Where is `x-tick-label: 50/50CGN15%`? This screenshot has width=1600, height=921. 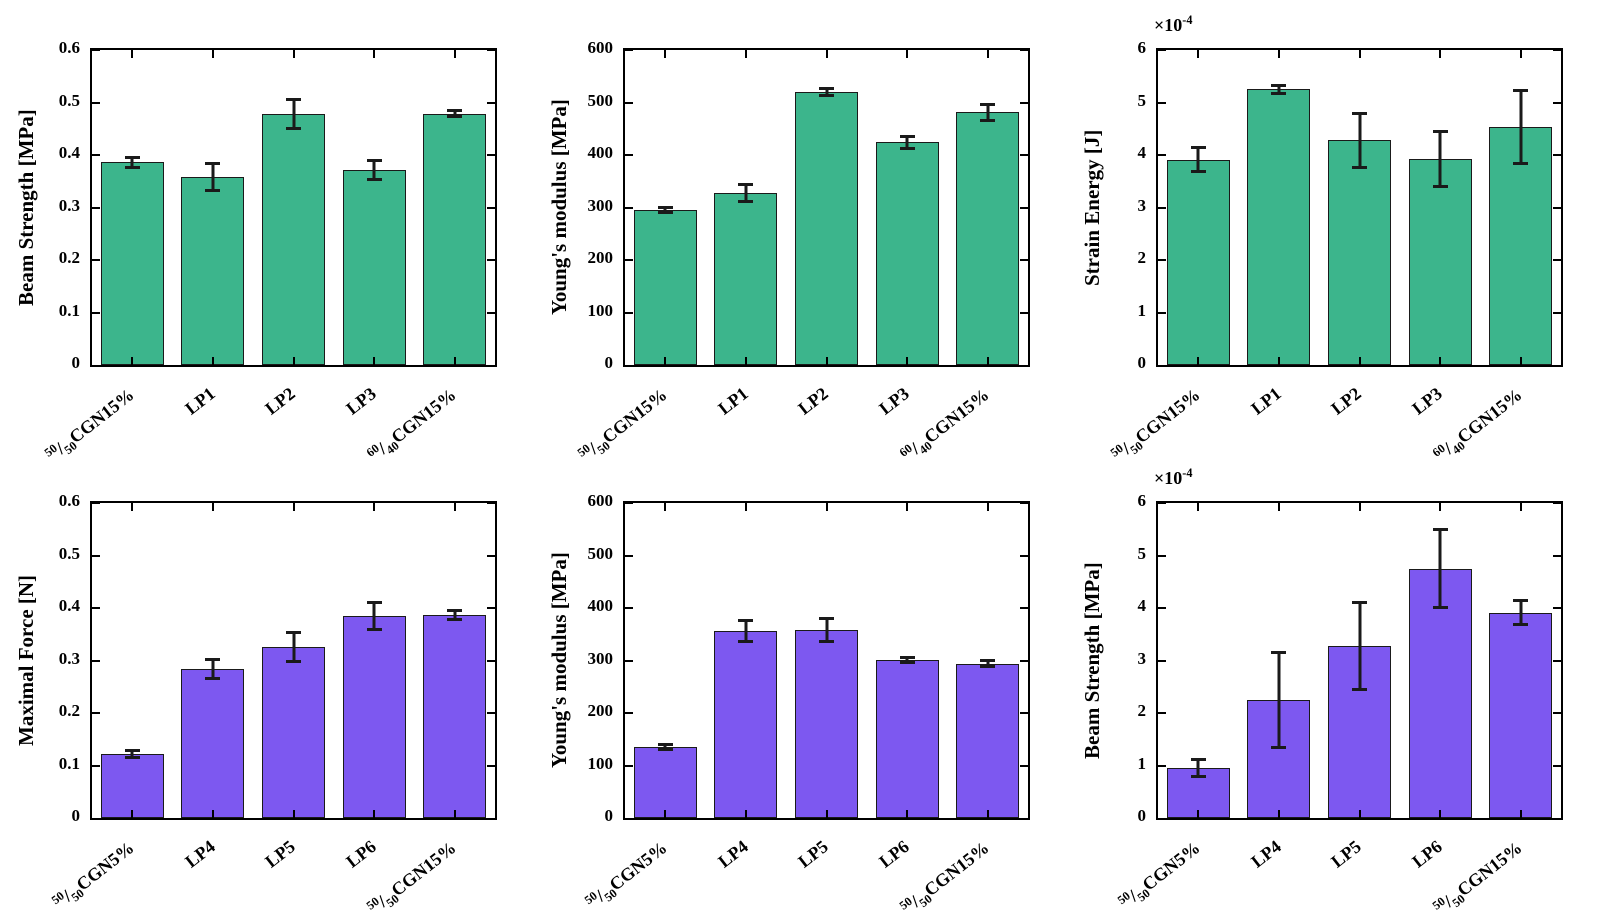 x-tick-label: 50/50CGN15% is located at coordinates (411, 875).